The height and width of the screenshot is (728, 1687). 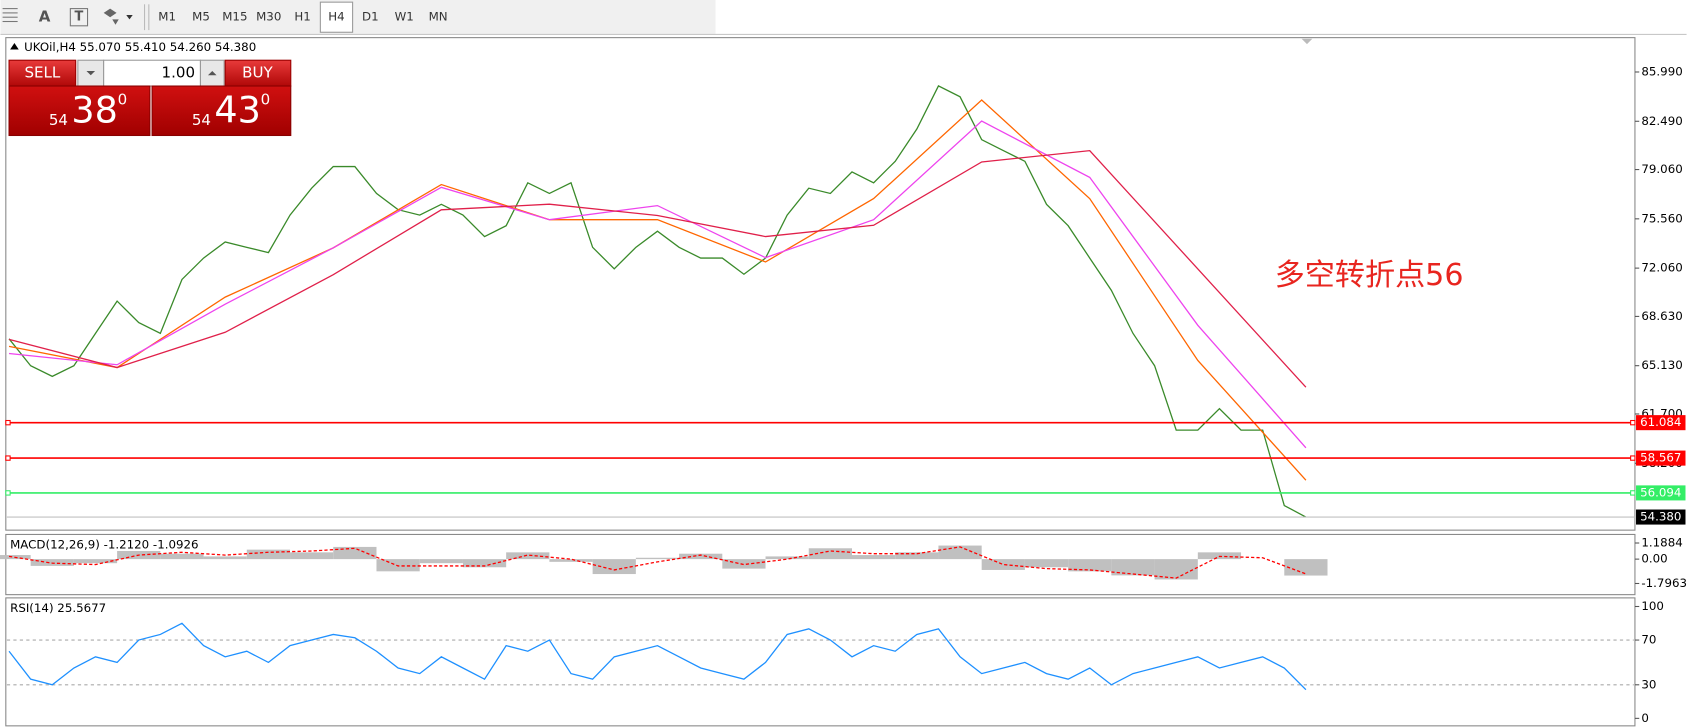 I want to click on text-tool: A, so click(x=45, y=17).